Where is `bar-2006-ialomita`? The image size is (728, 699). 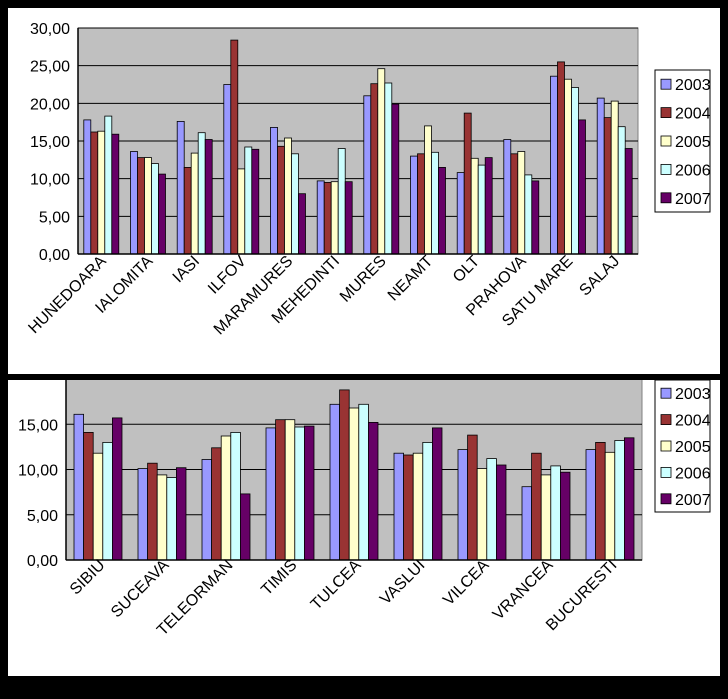 bar-2006-ialomita is located at coordinates (155, 209).